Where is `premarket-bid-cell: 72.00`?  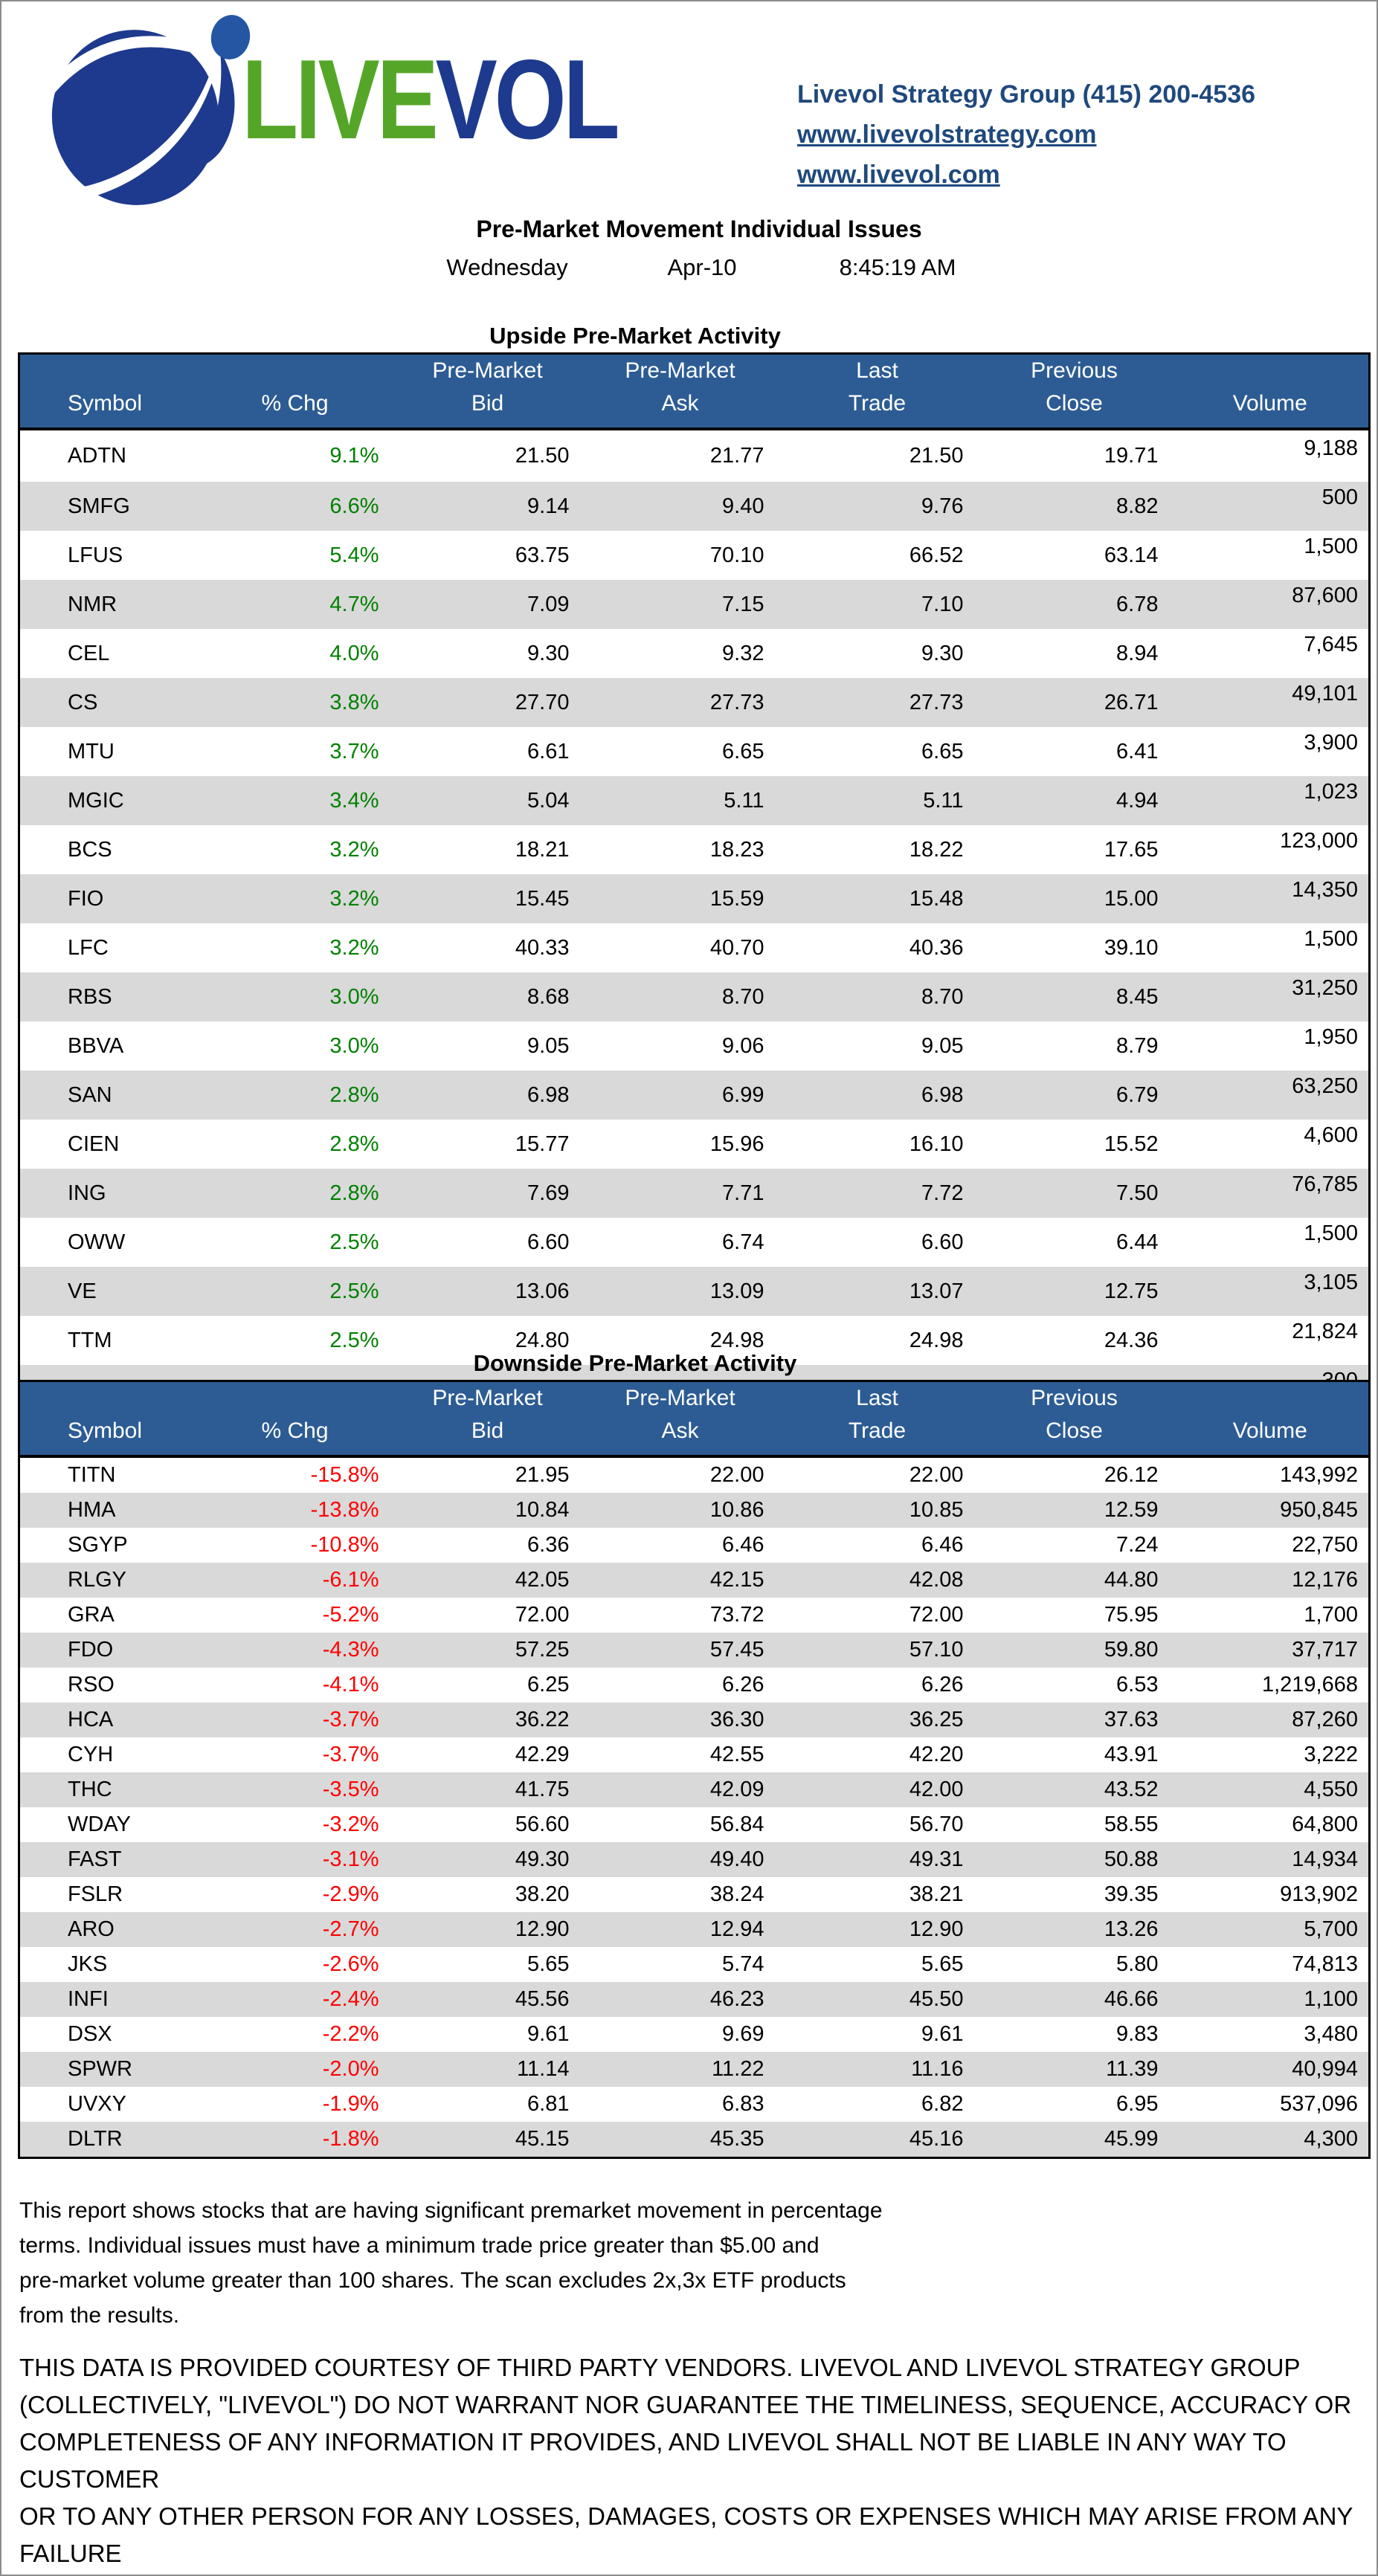
premarket-bid-cell: 72.00 is located at coordinates (542, 1615).